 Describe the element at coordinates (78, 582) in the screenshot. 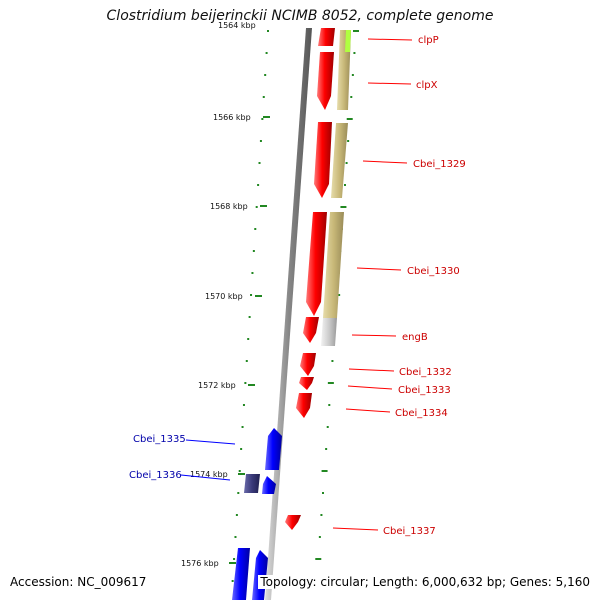

I see `accession-text: Accession: NC_009617` at that location.